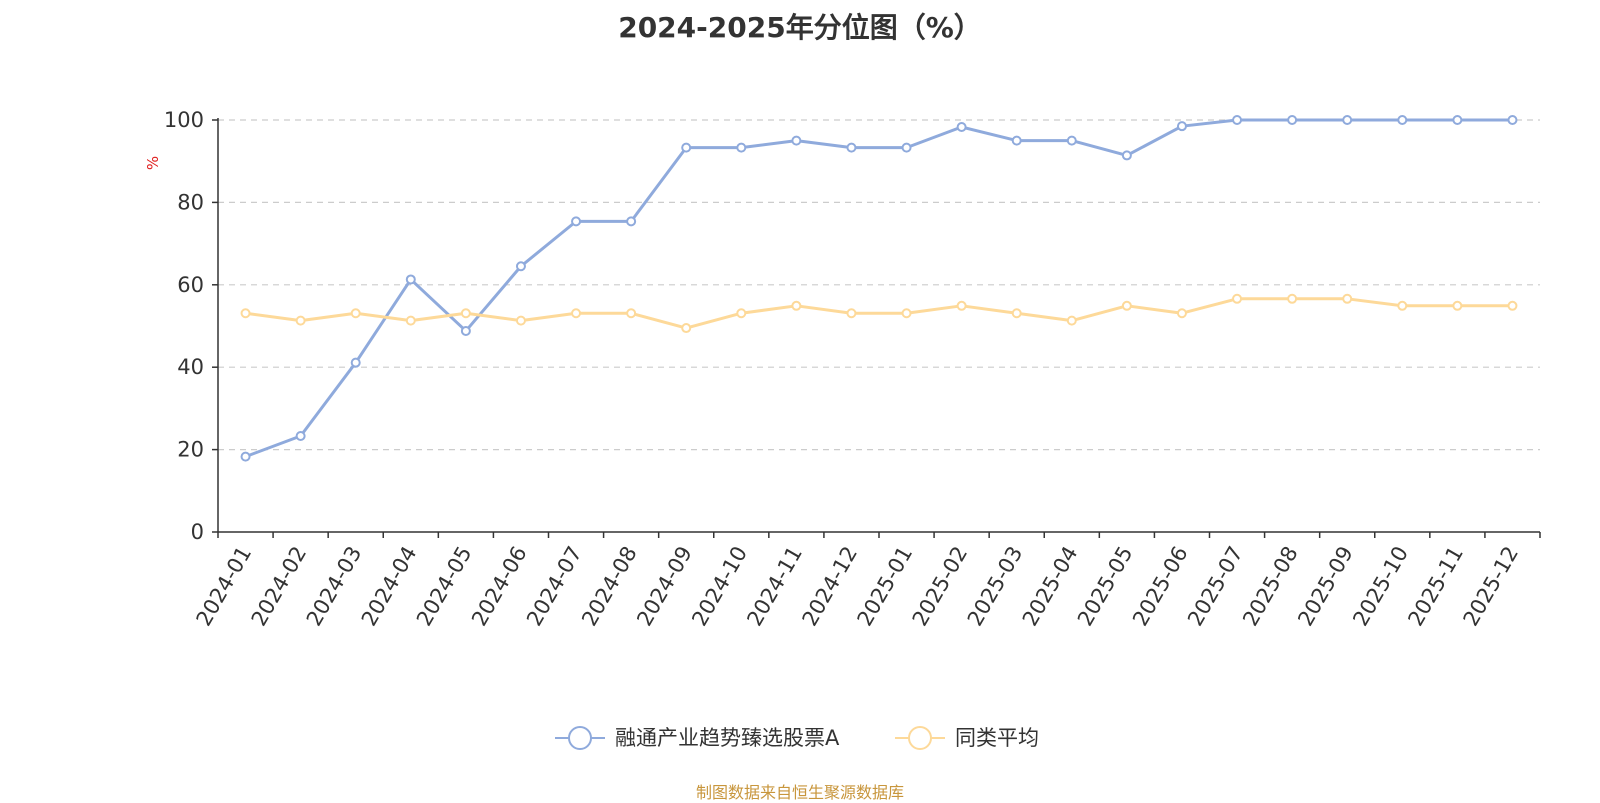 Image resolution: width=1600 pixels, height=803 pixels. I want to click on x-tick-label: 2025-12, so click(1490, 586).